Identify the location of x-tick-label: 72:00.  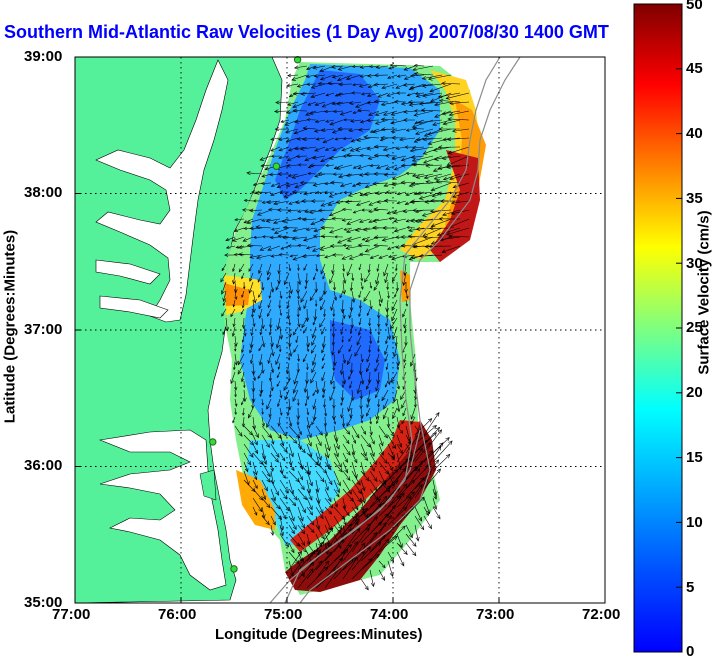
(601, 614).